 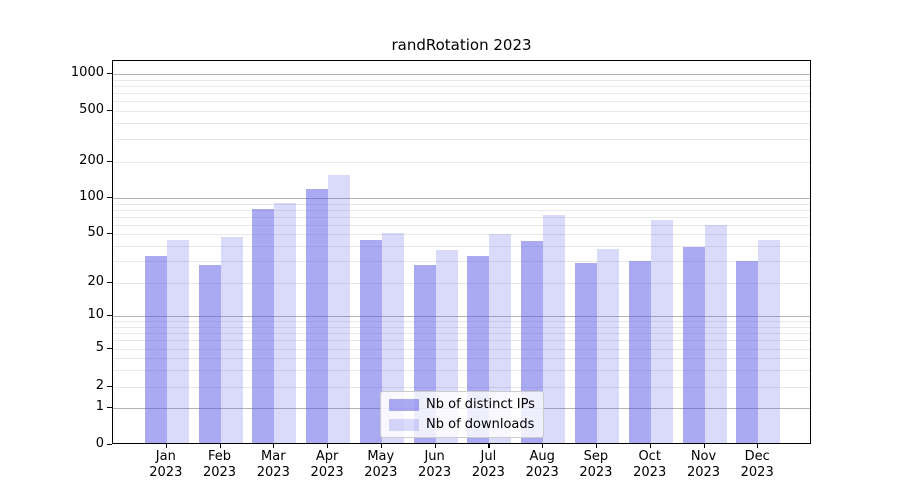 What do you see at coordinates (596, 464) in the screenshot?
I see `x-tick-label-sep: Sep 2023` at bounding box center [596, 464].